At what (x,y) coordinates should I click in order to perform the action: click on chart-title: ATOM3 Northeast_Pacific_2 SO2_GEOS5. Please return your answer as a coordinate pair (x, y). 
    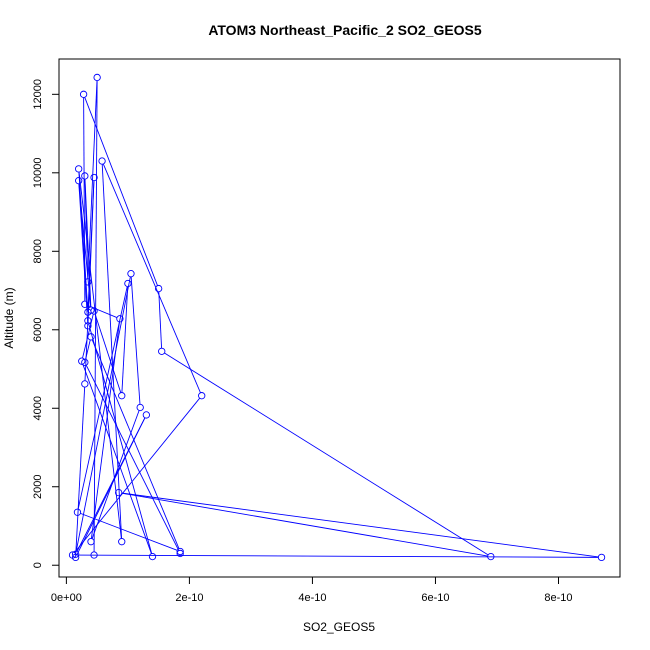
    Looking at the image, I should click on (345, 30).